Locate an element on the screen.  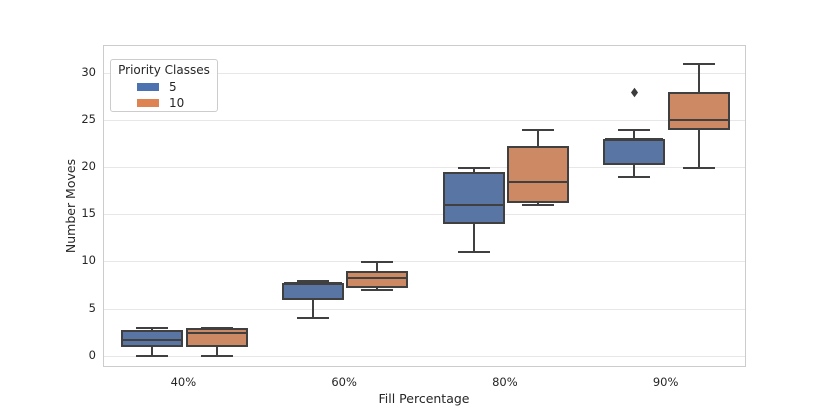
legend-entry-label: 10 is located at coordinates (177, 103).